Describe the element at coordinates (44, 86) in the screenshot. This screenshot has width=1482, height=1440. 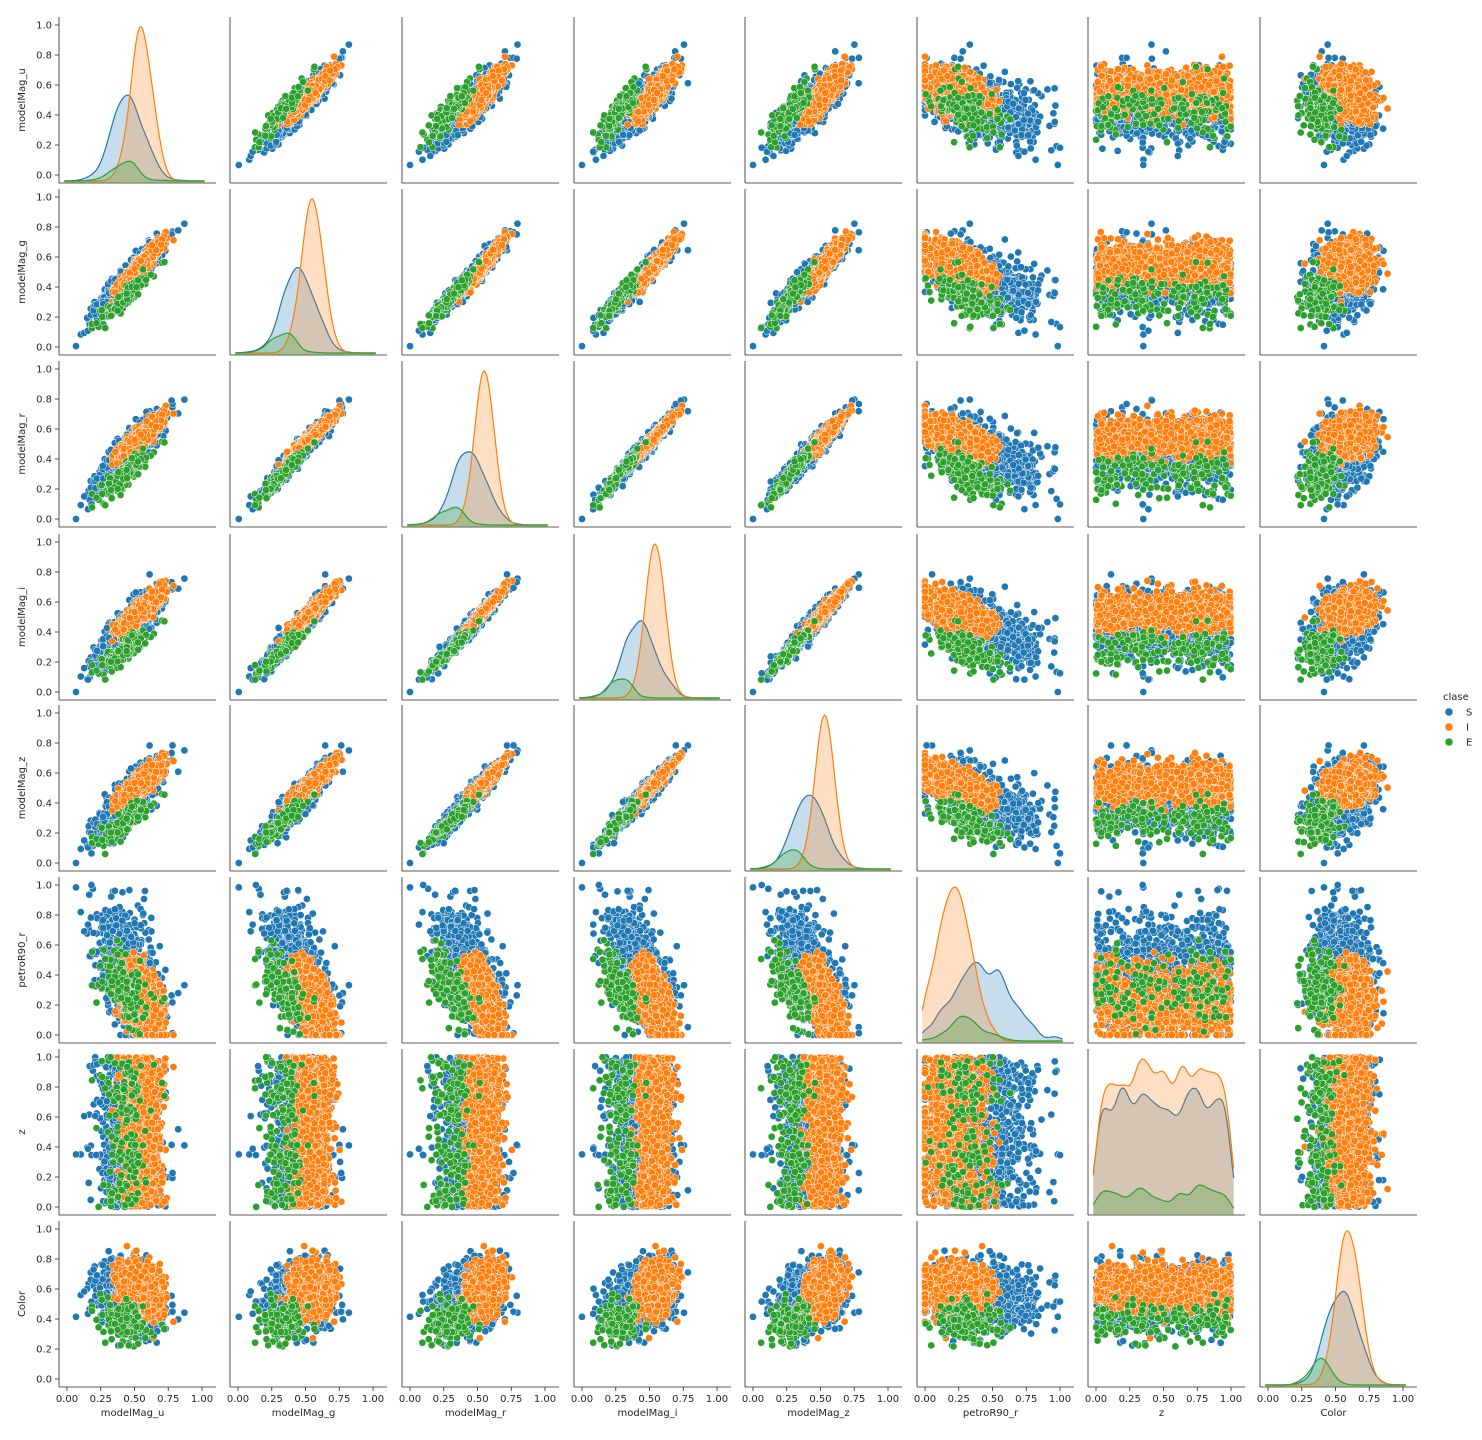
I see `y-tick-label: 0.6` at that location.